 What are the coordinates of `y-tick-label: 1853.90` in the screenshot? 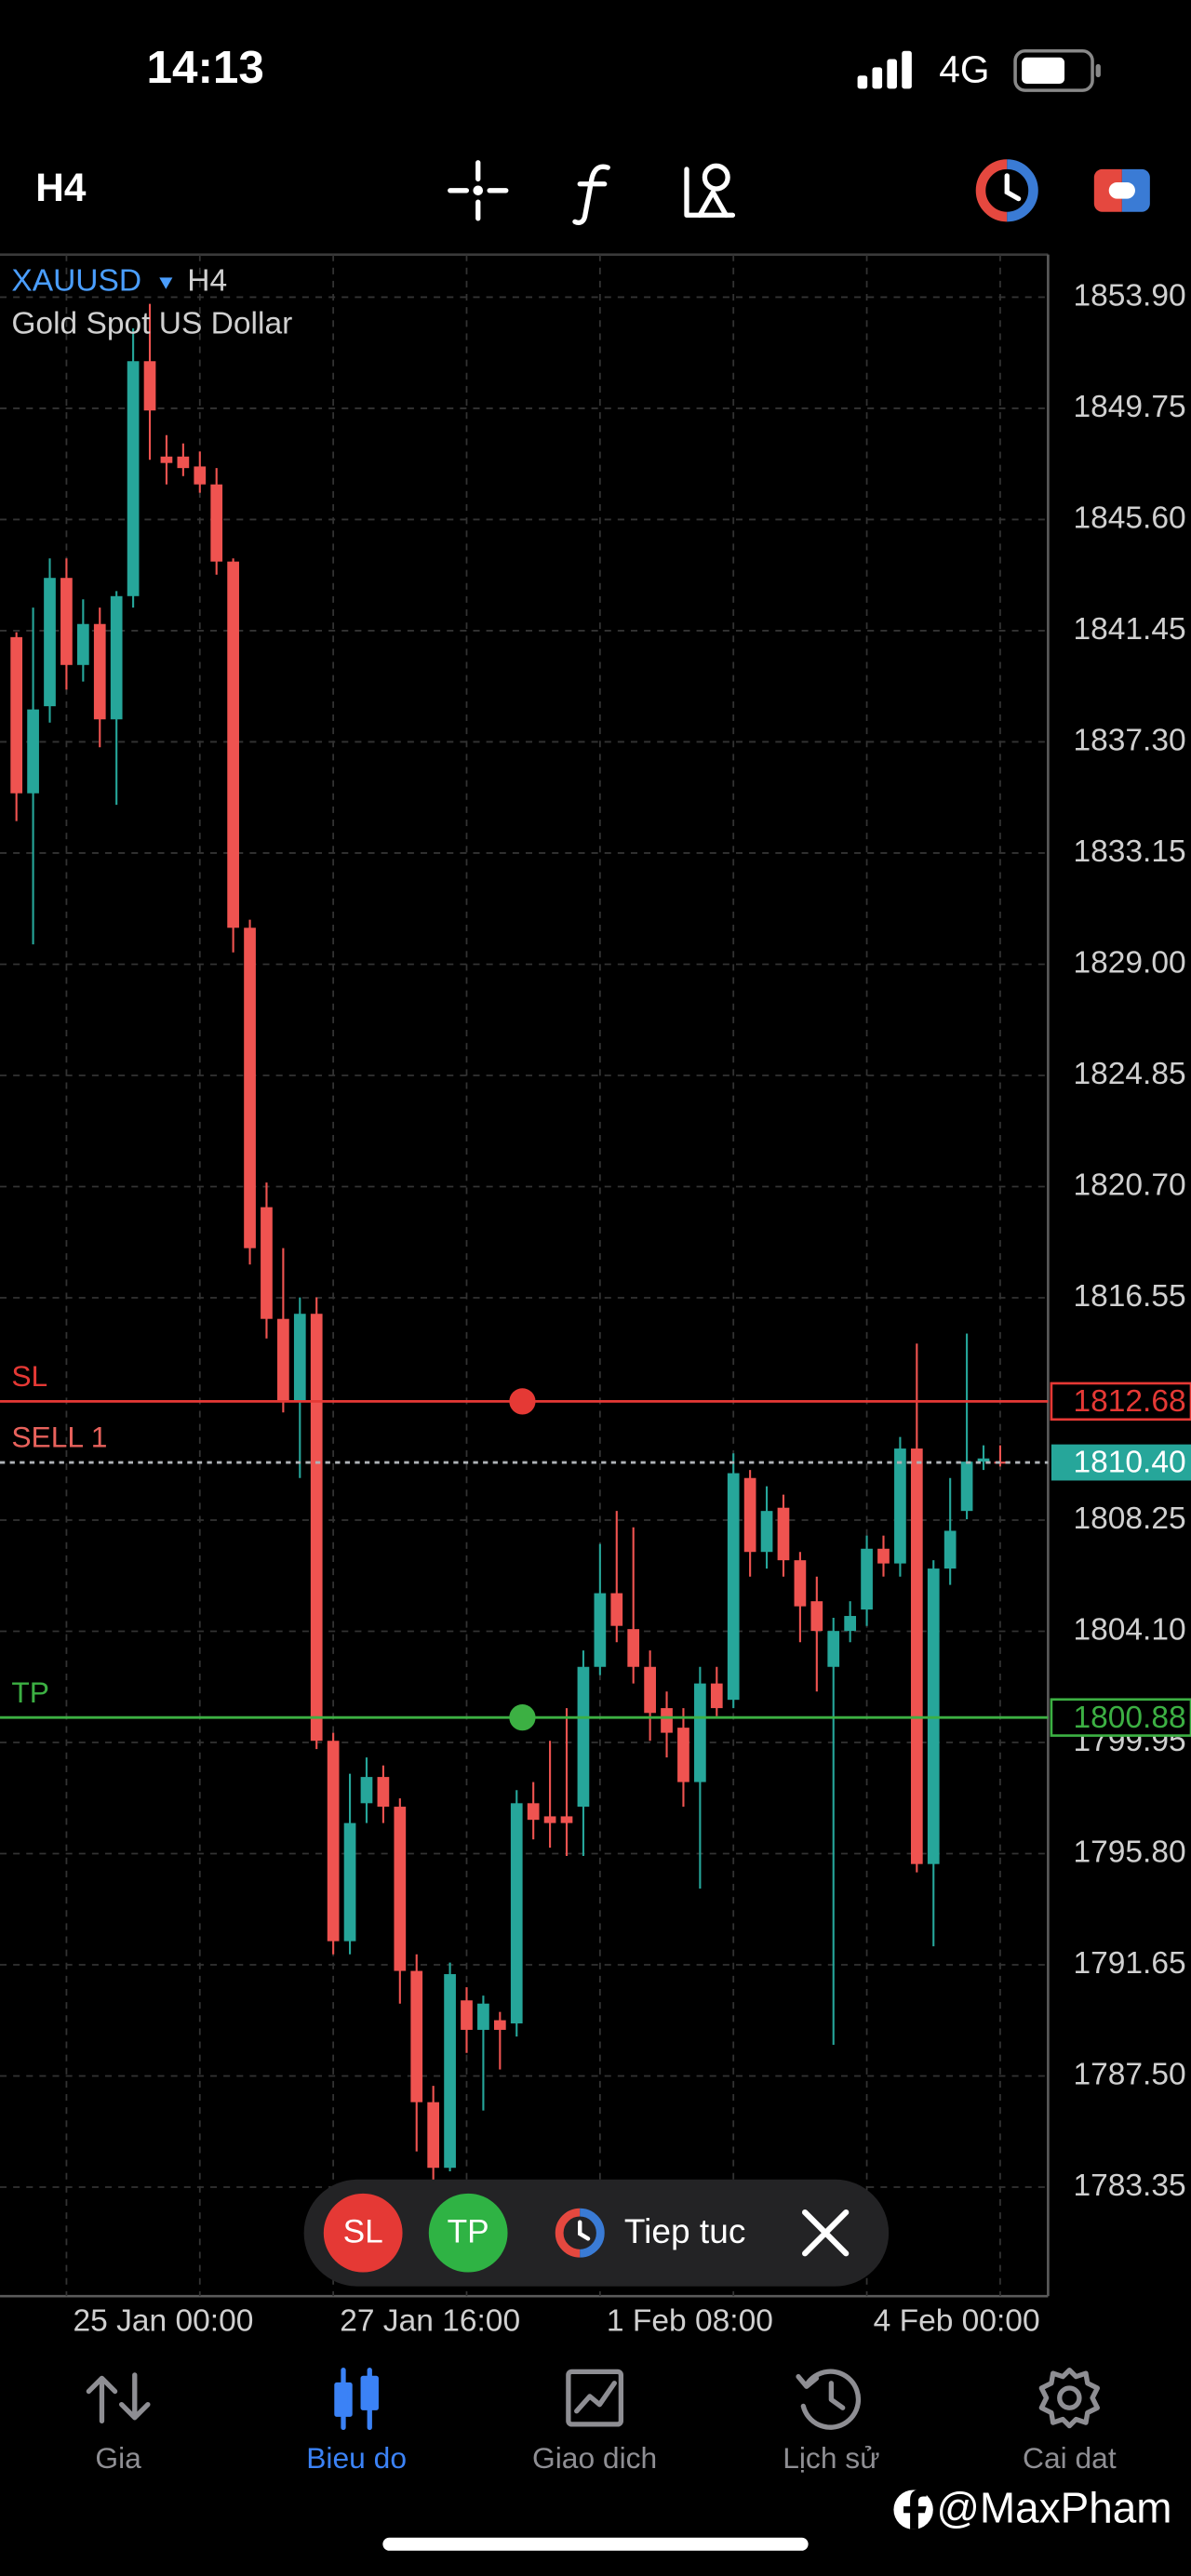 It's located at (1129, 295).